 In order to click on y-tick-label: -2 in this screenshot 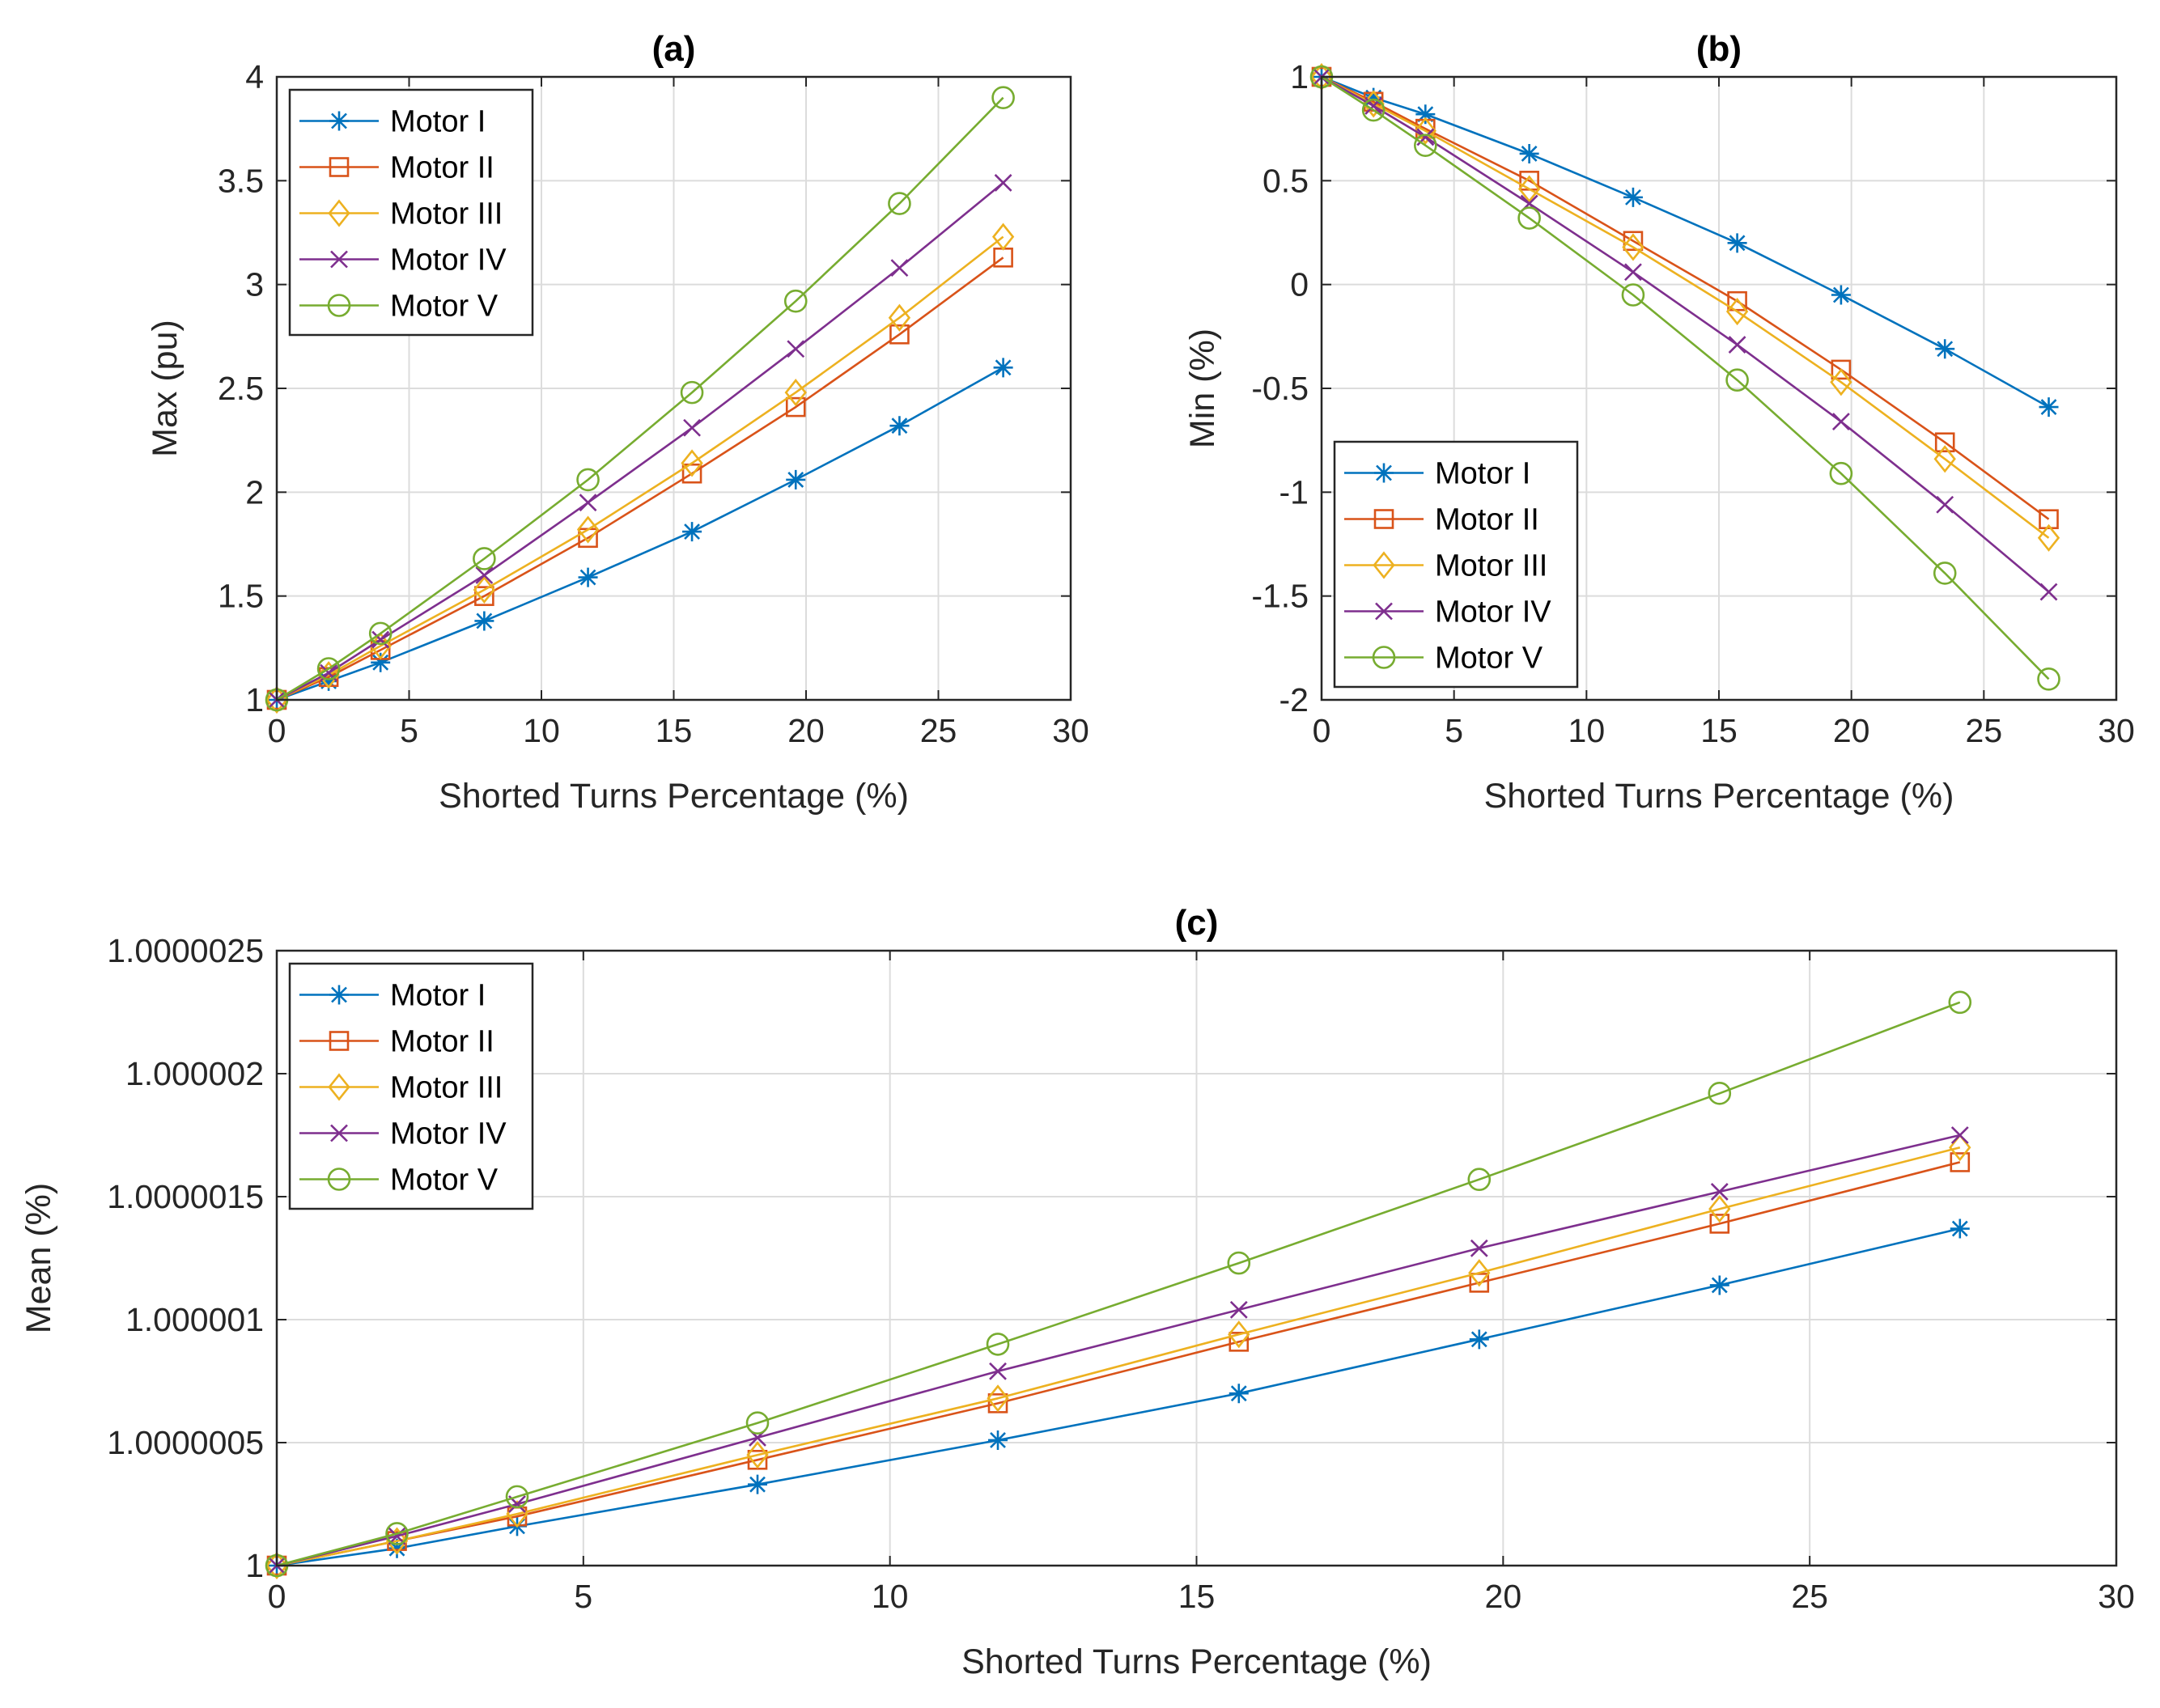, I will do `click(1294, 699)`.